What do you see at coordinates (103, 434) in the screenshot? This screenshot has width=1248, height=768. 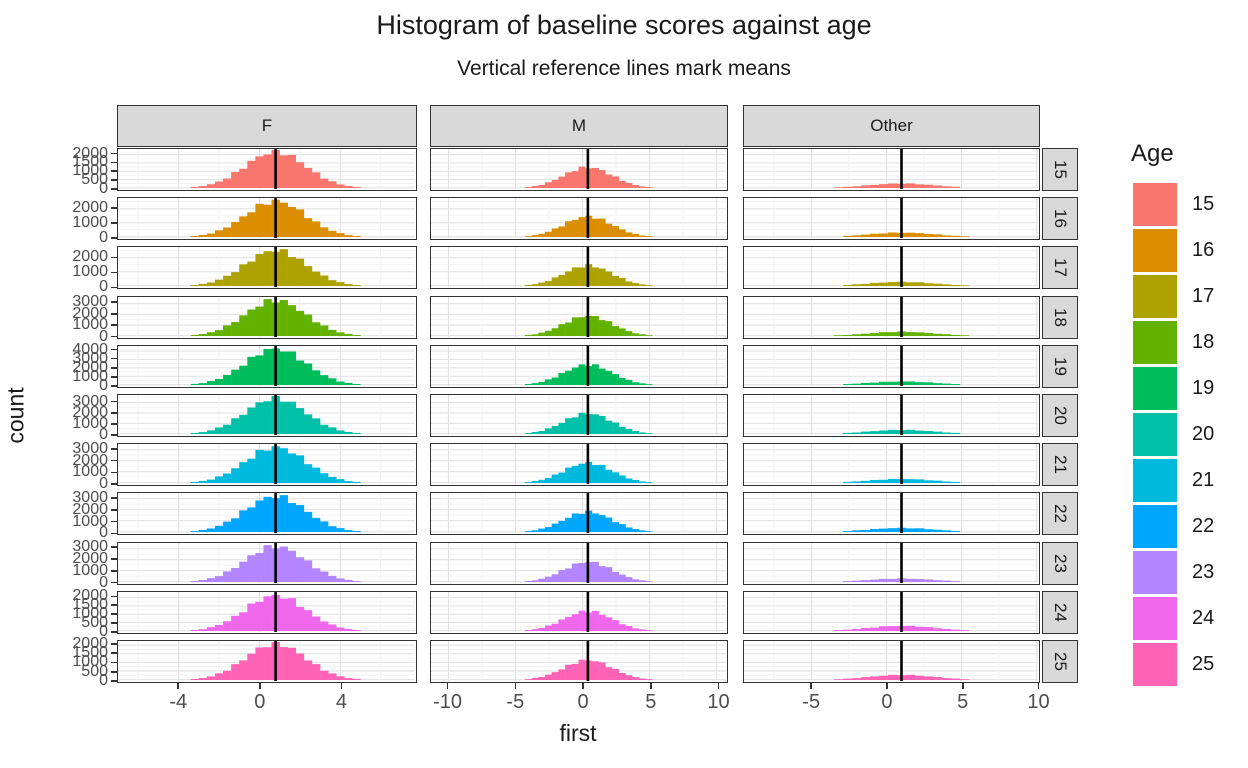 I see `y-tick-label: 0` at bounding box center [103, 434].